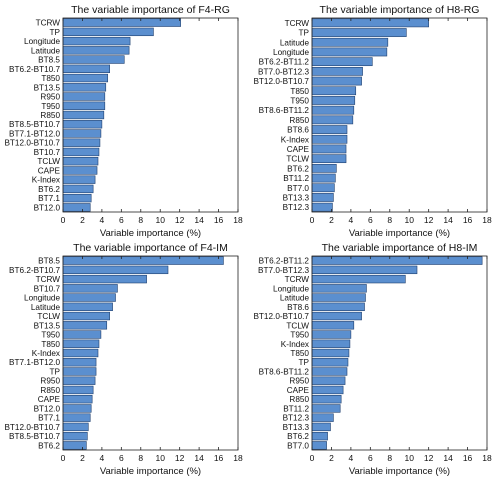 This screenshot has width=500, height=479. Describe the element at coordinates (49, 189) in the screenshot. I see `category-label: BT6.2` at that location.